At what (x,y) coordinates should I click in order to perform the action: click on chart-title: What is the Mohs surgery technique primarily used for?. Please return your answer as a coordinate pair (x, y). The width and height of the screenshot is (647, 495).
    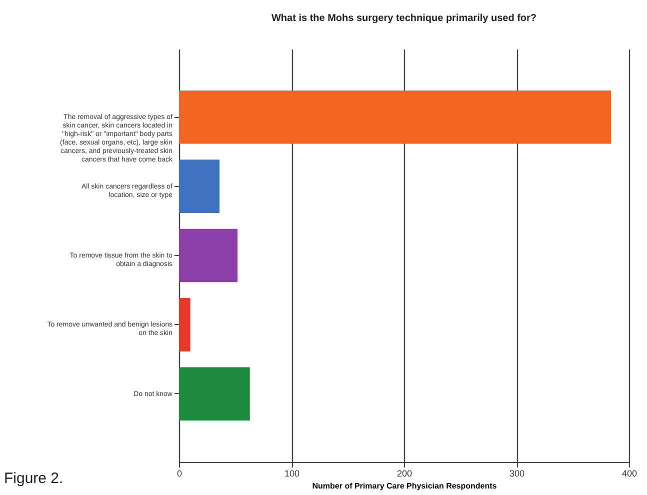
    Looking at the image, I should click on (404, 18).